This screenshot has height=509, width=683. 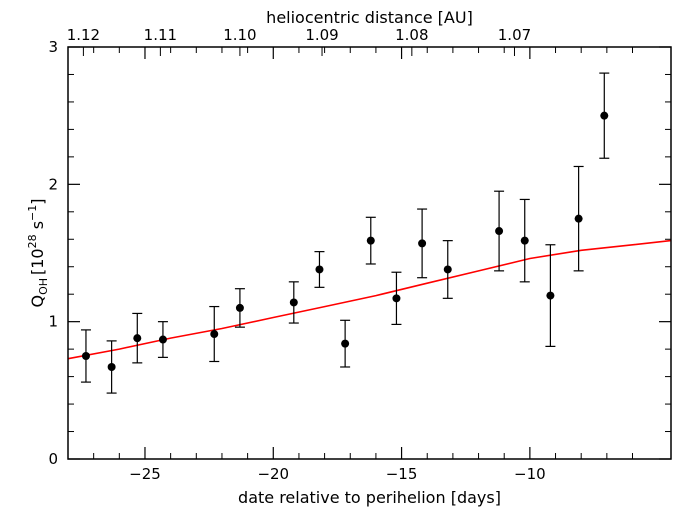 What do you see at coordinates (411, 35) in the screenshot?
I see `x2-tick-label: 1.08` at bounding box center [411, 35].